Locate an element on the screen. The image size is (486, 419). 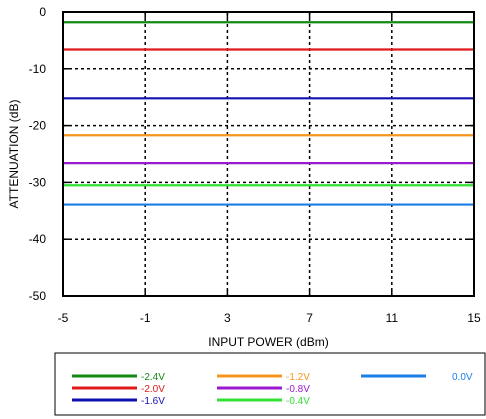
y-tick-label: -20 is located at coordinates (38, 126).